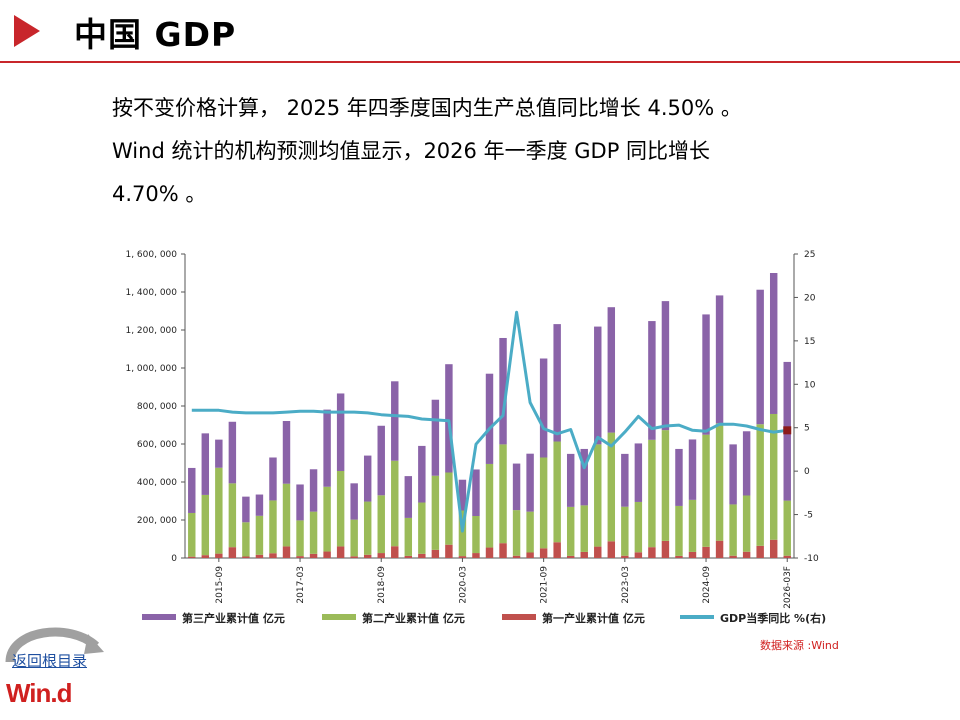  I want to click on y-left-tick-label: 800, 000, so click(157, 407).